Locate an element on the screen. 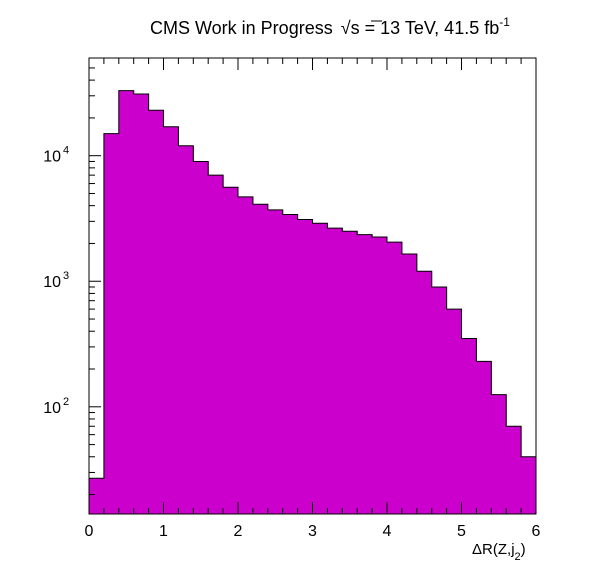  x-tick-label: 2 is located at coordinates (238, 531).